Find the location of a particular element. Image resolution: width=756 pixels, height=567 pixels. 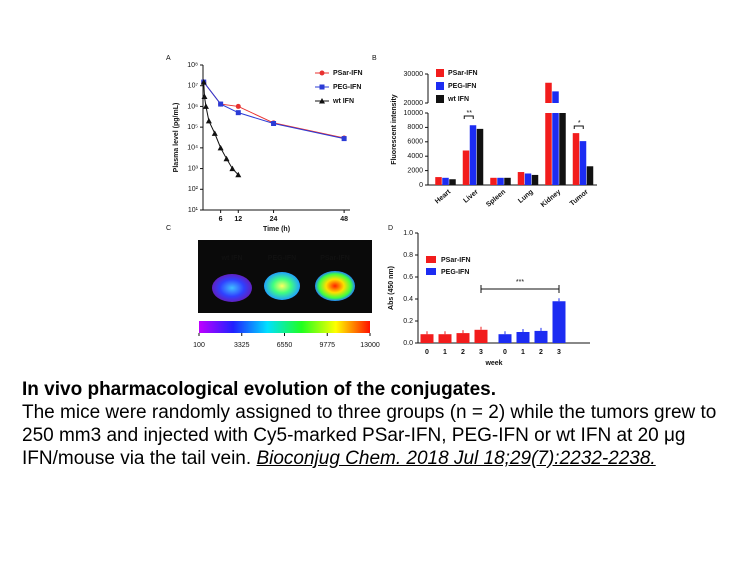

y-tick-label: 10⁷ is located at coordinates (193, 86).